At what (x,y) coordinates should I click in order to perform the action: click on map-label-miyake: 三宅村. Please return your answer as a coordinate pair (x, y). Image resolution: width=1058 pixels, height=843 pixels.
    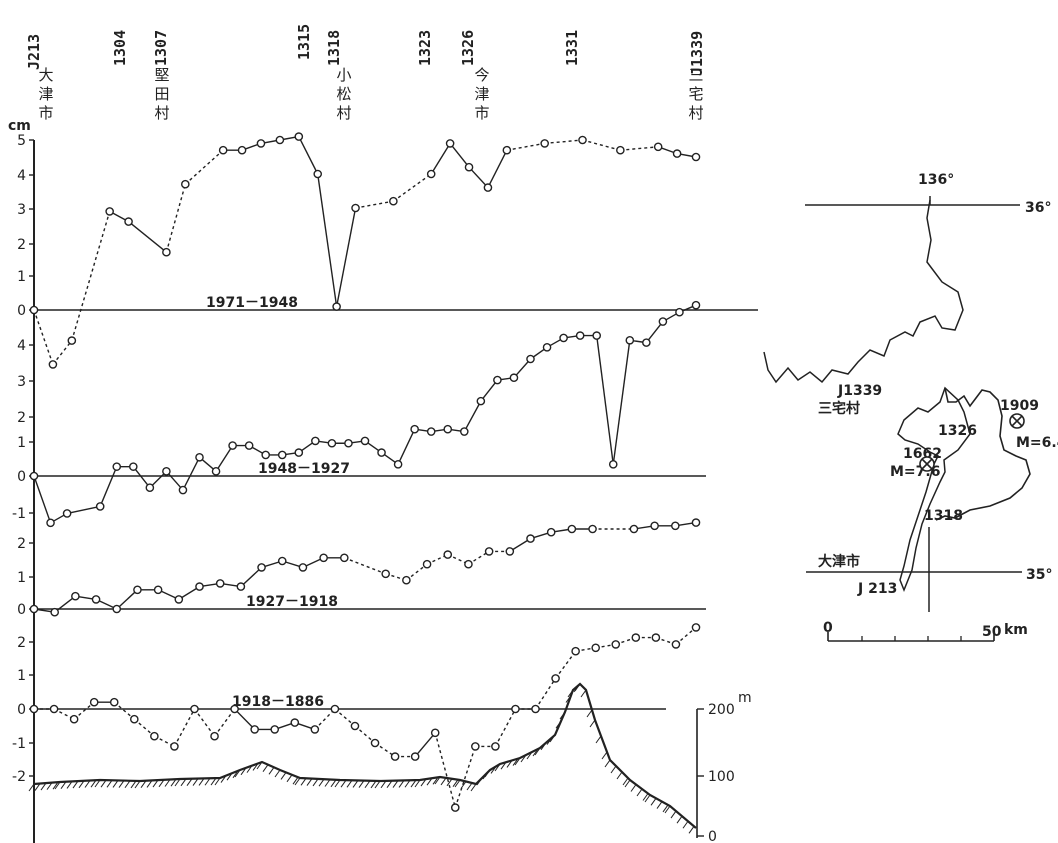
    Looking at the image, I should click on (839, 408).